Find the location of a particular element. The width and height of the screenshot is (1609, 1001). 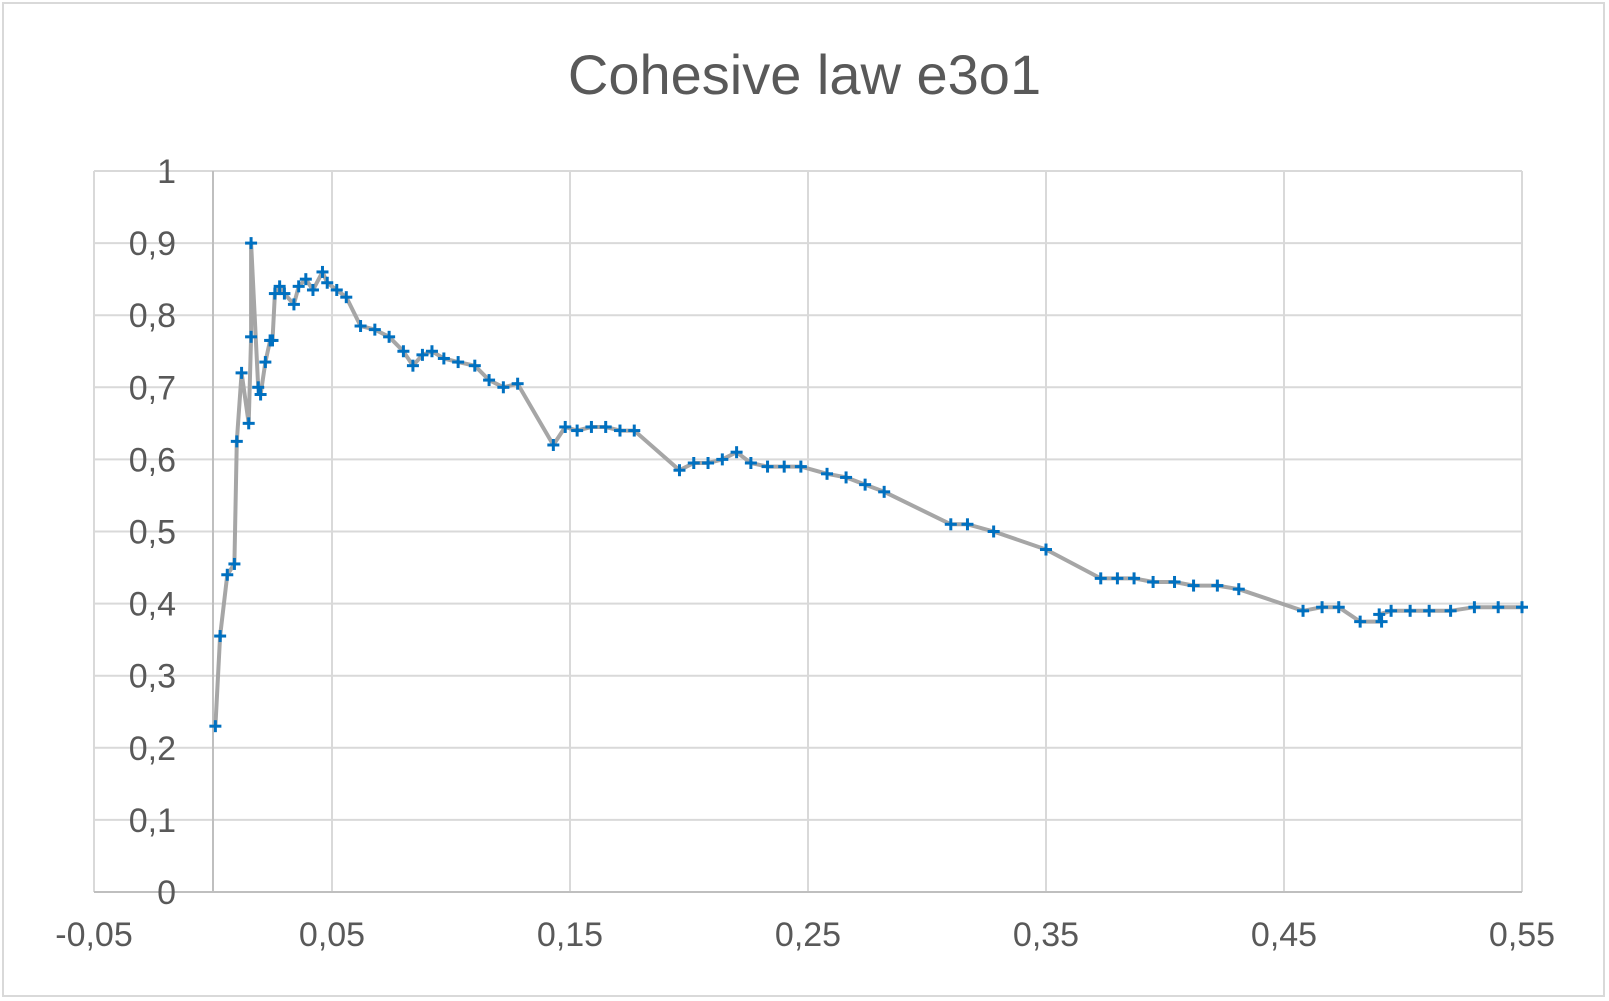

y-tick-label: 0,7 is located at coordinates (152, 388).